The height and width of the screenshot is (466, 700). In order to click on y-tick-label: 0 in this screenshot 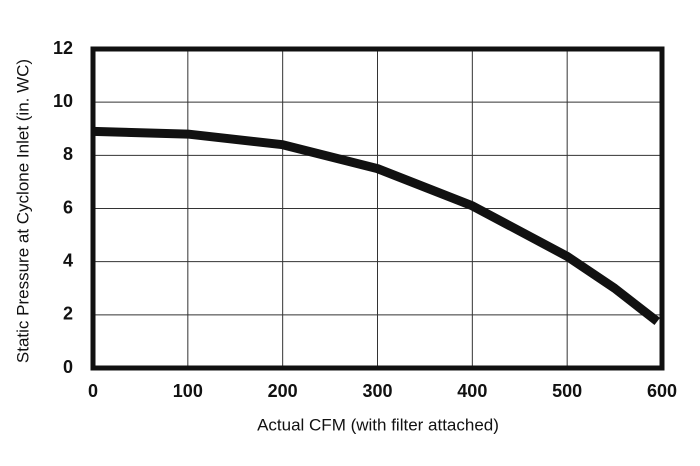, I will do `click(68, 367)`.